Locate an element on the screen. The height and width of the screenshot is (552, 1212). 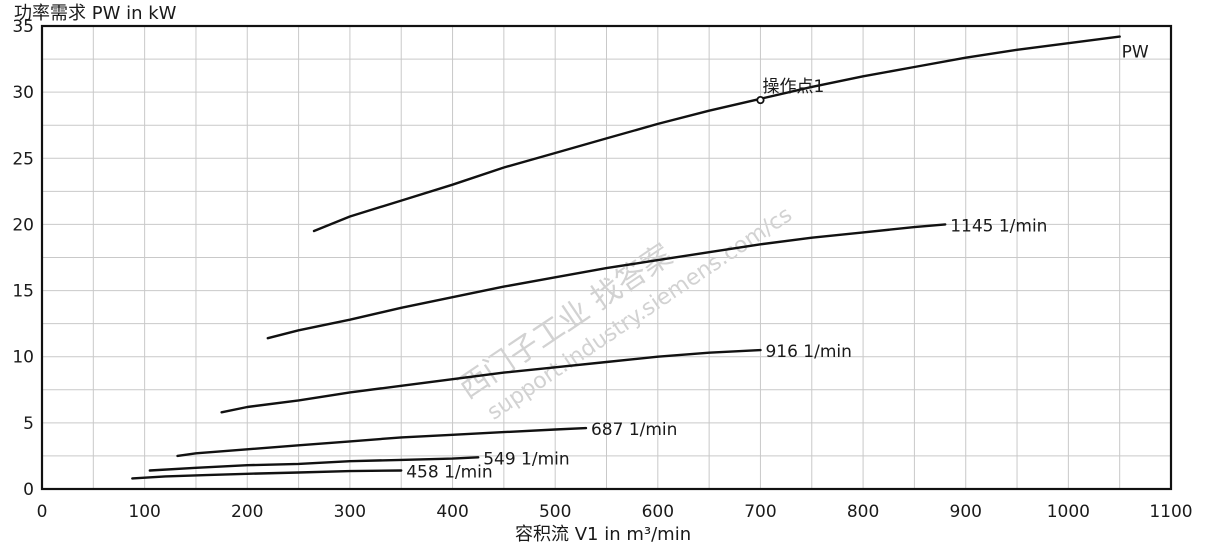
y-tick-label: 35 is located at coordinates (23, 27).